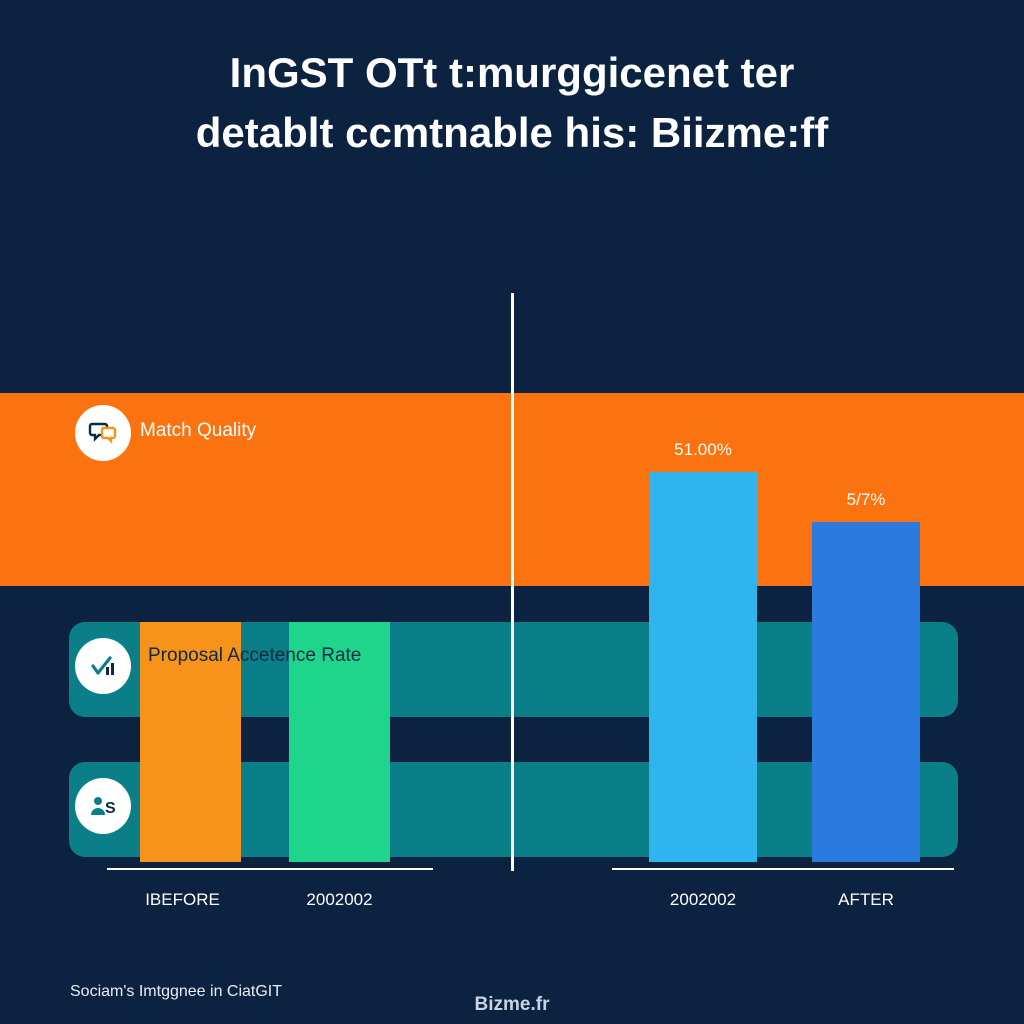 The width and height of the screenshot is (1024, 1024). I want to click on bar-after, so click(866, 692).